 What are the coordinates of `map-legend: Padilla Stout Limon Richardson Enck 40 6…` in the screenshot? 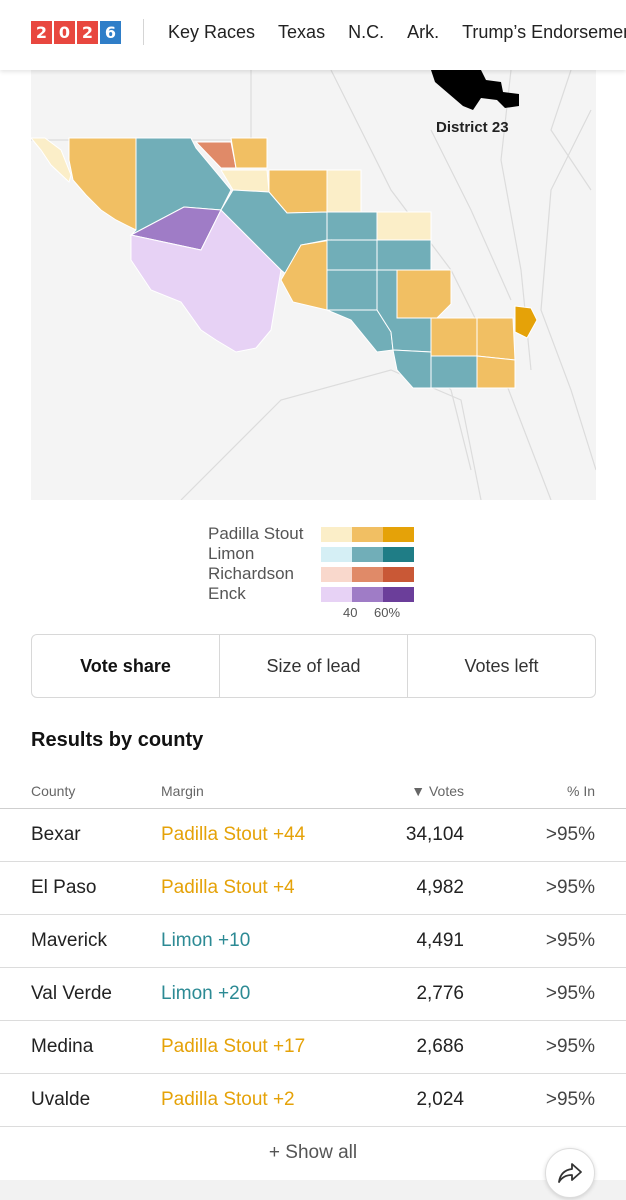 It's located at (311, 572).